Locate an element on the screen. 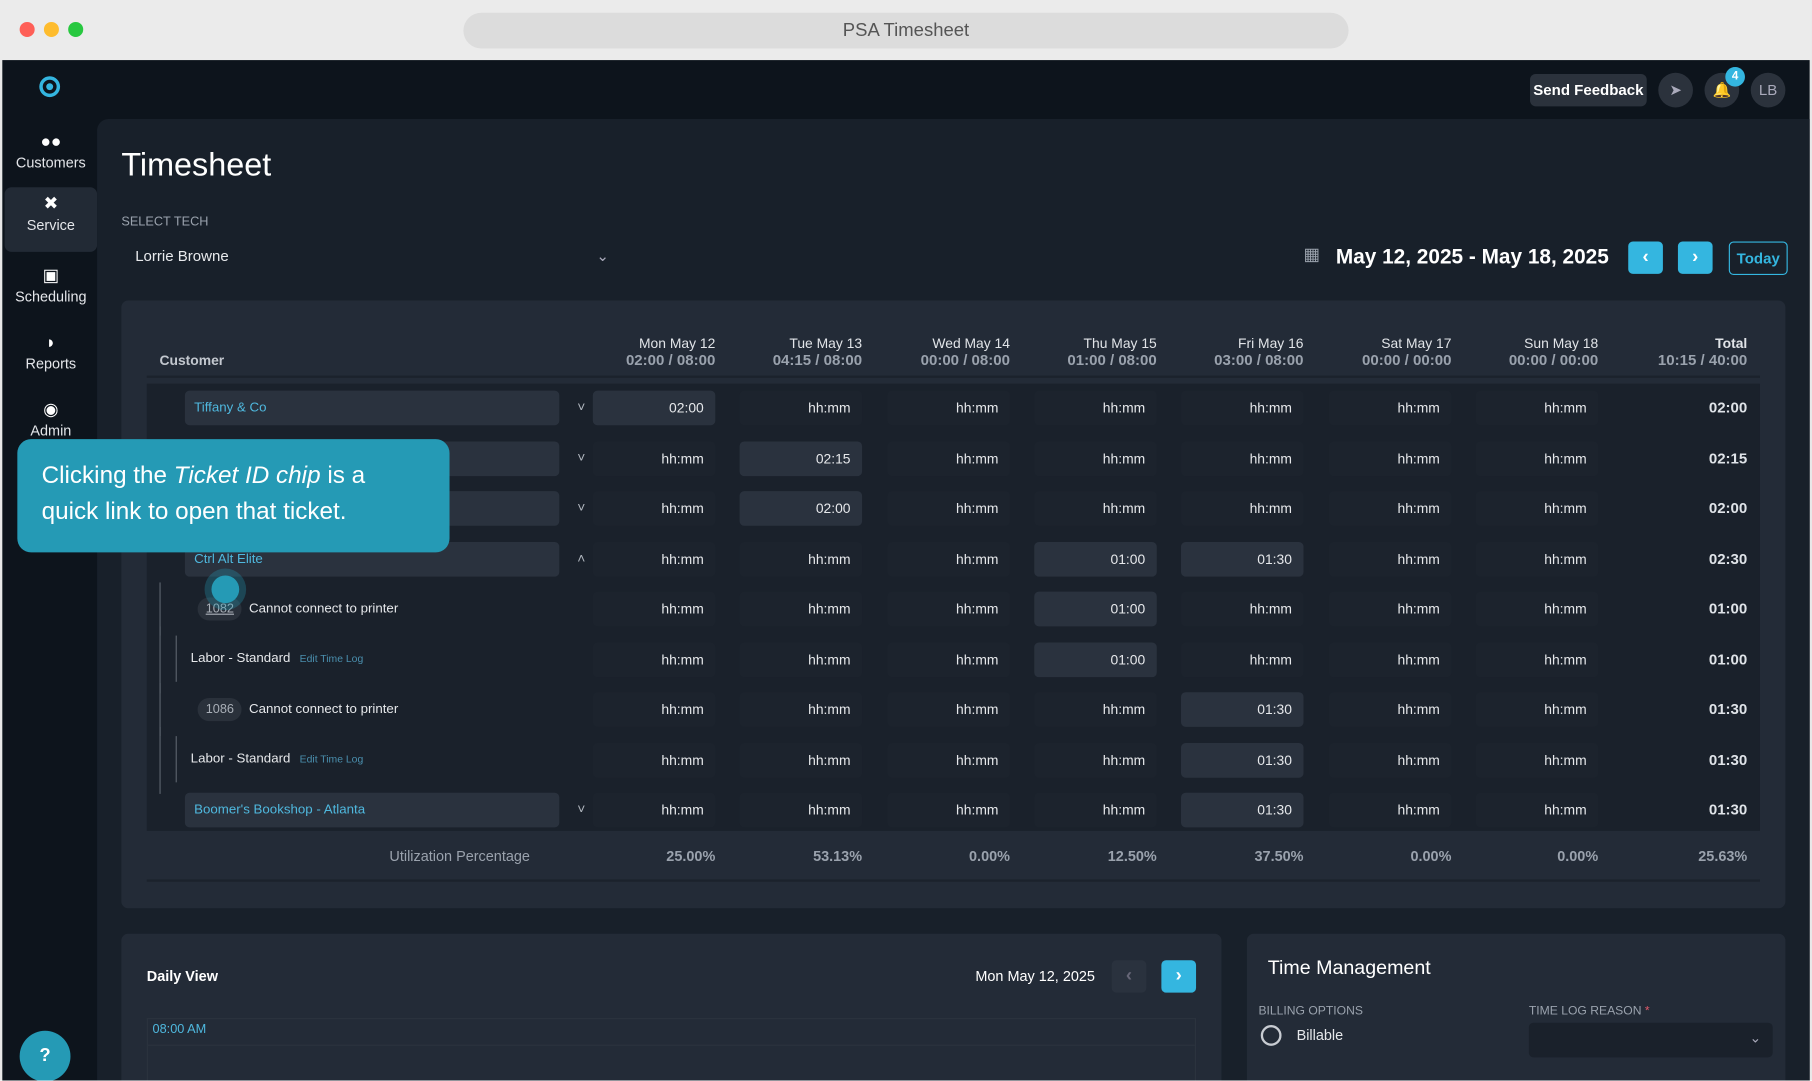  customer-name-field: Tiffany & Co is located at coordinates (372, 408).